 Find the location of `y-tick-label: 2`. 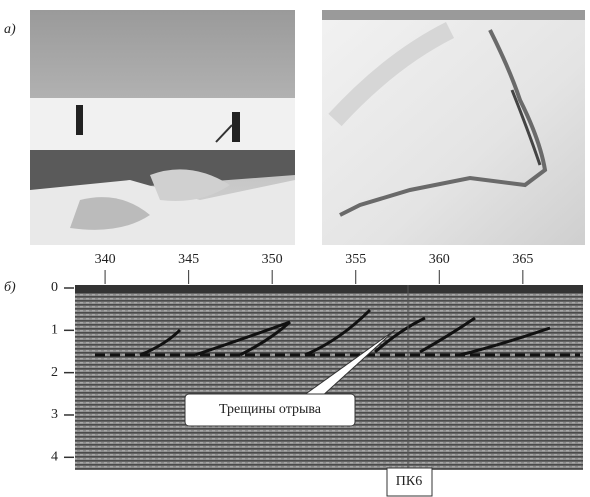

y-tick-label: 2 is located at coordinates (54, 372).